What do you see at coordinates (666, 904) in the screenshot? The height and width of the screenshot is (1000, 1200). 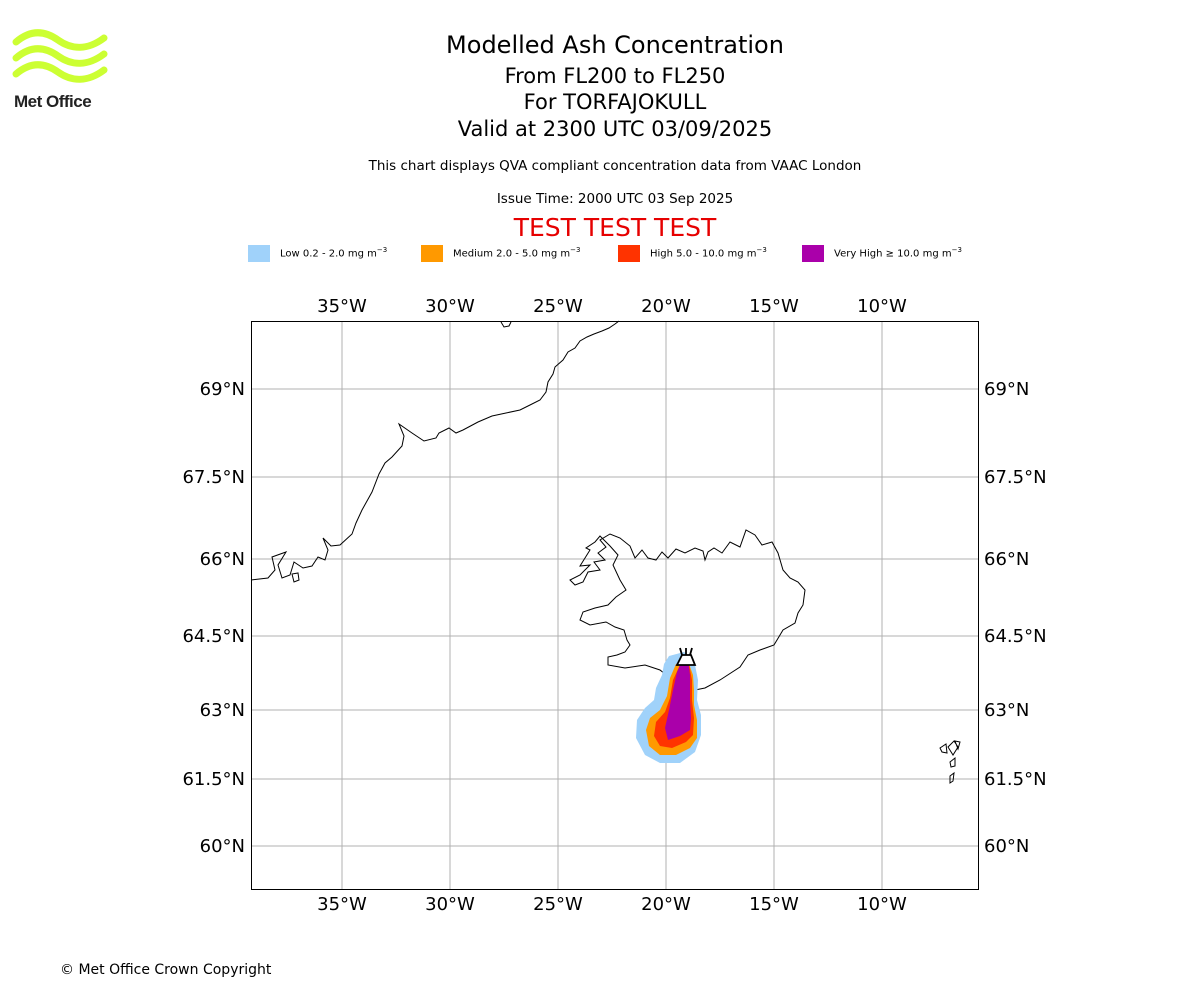 I see `lon-tick-label-bottom: 20°W` at bounding box center [666, 904].